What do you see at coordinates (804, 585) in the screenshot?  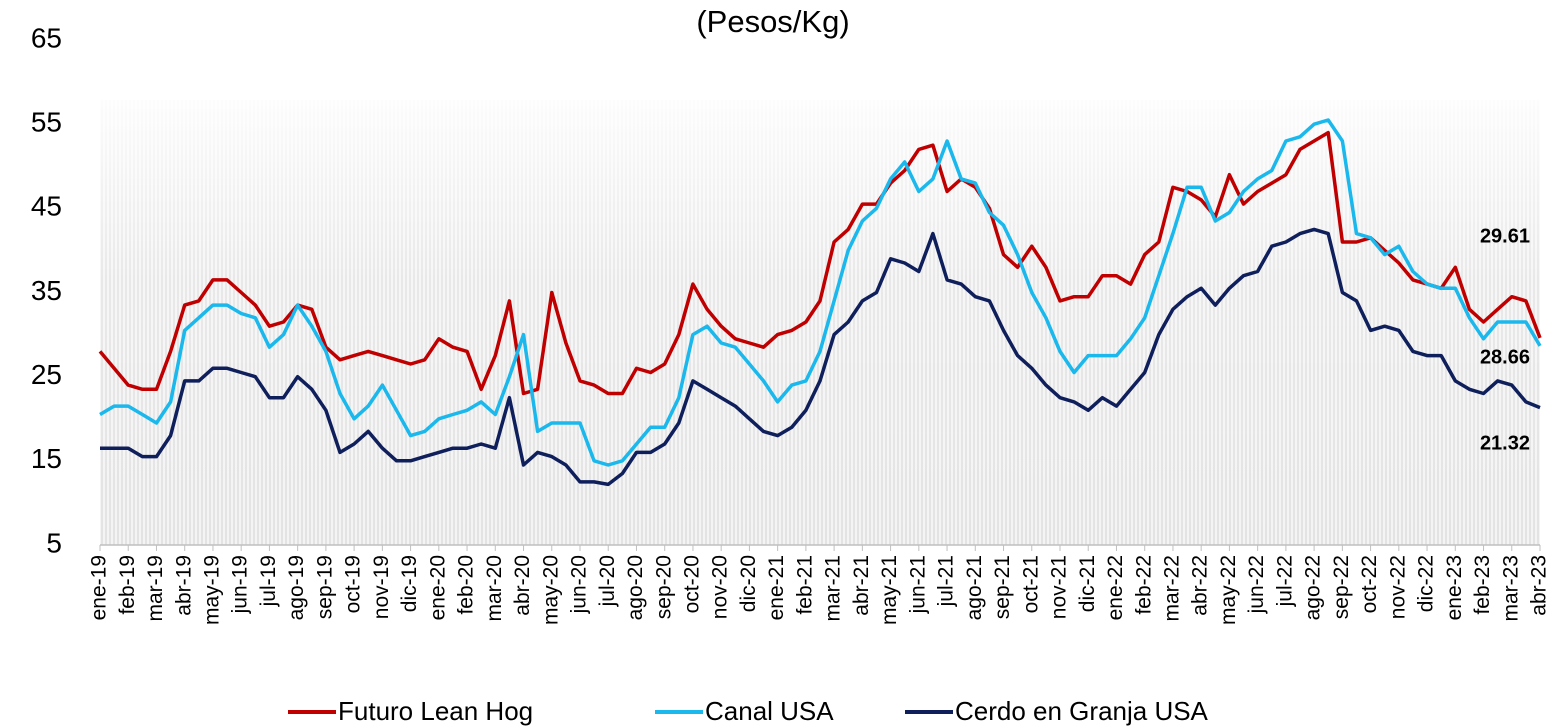 I see `x-tick-label: feb-21` at bounding box center [804, 585].